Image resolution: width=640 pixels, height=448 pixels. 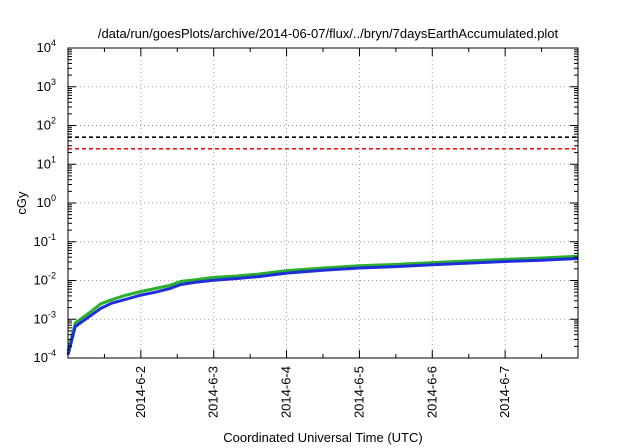 I want to click on y-tick-label: 10², so click(x=46, y=124).